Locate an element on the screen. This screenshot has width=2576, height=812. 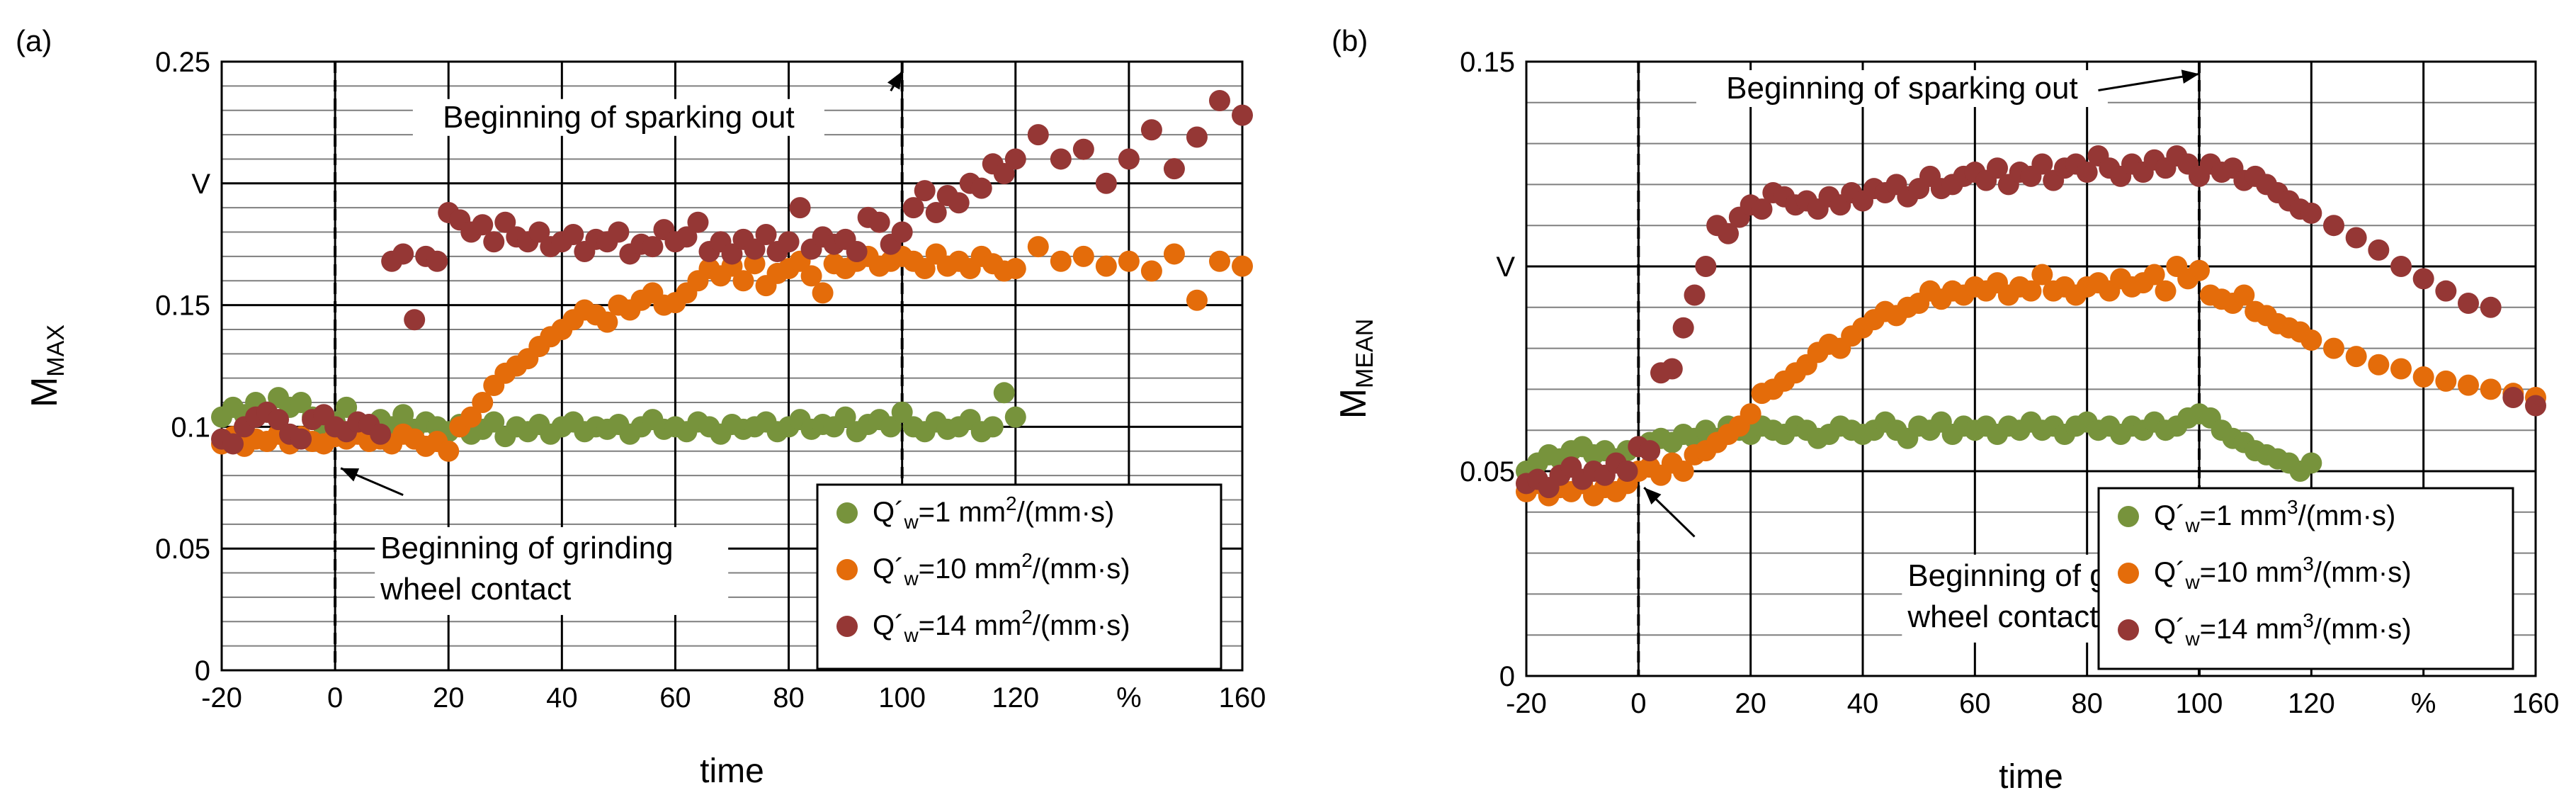
panel-label: (a) is located at coordinates (34, 40).